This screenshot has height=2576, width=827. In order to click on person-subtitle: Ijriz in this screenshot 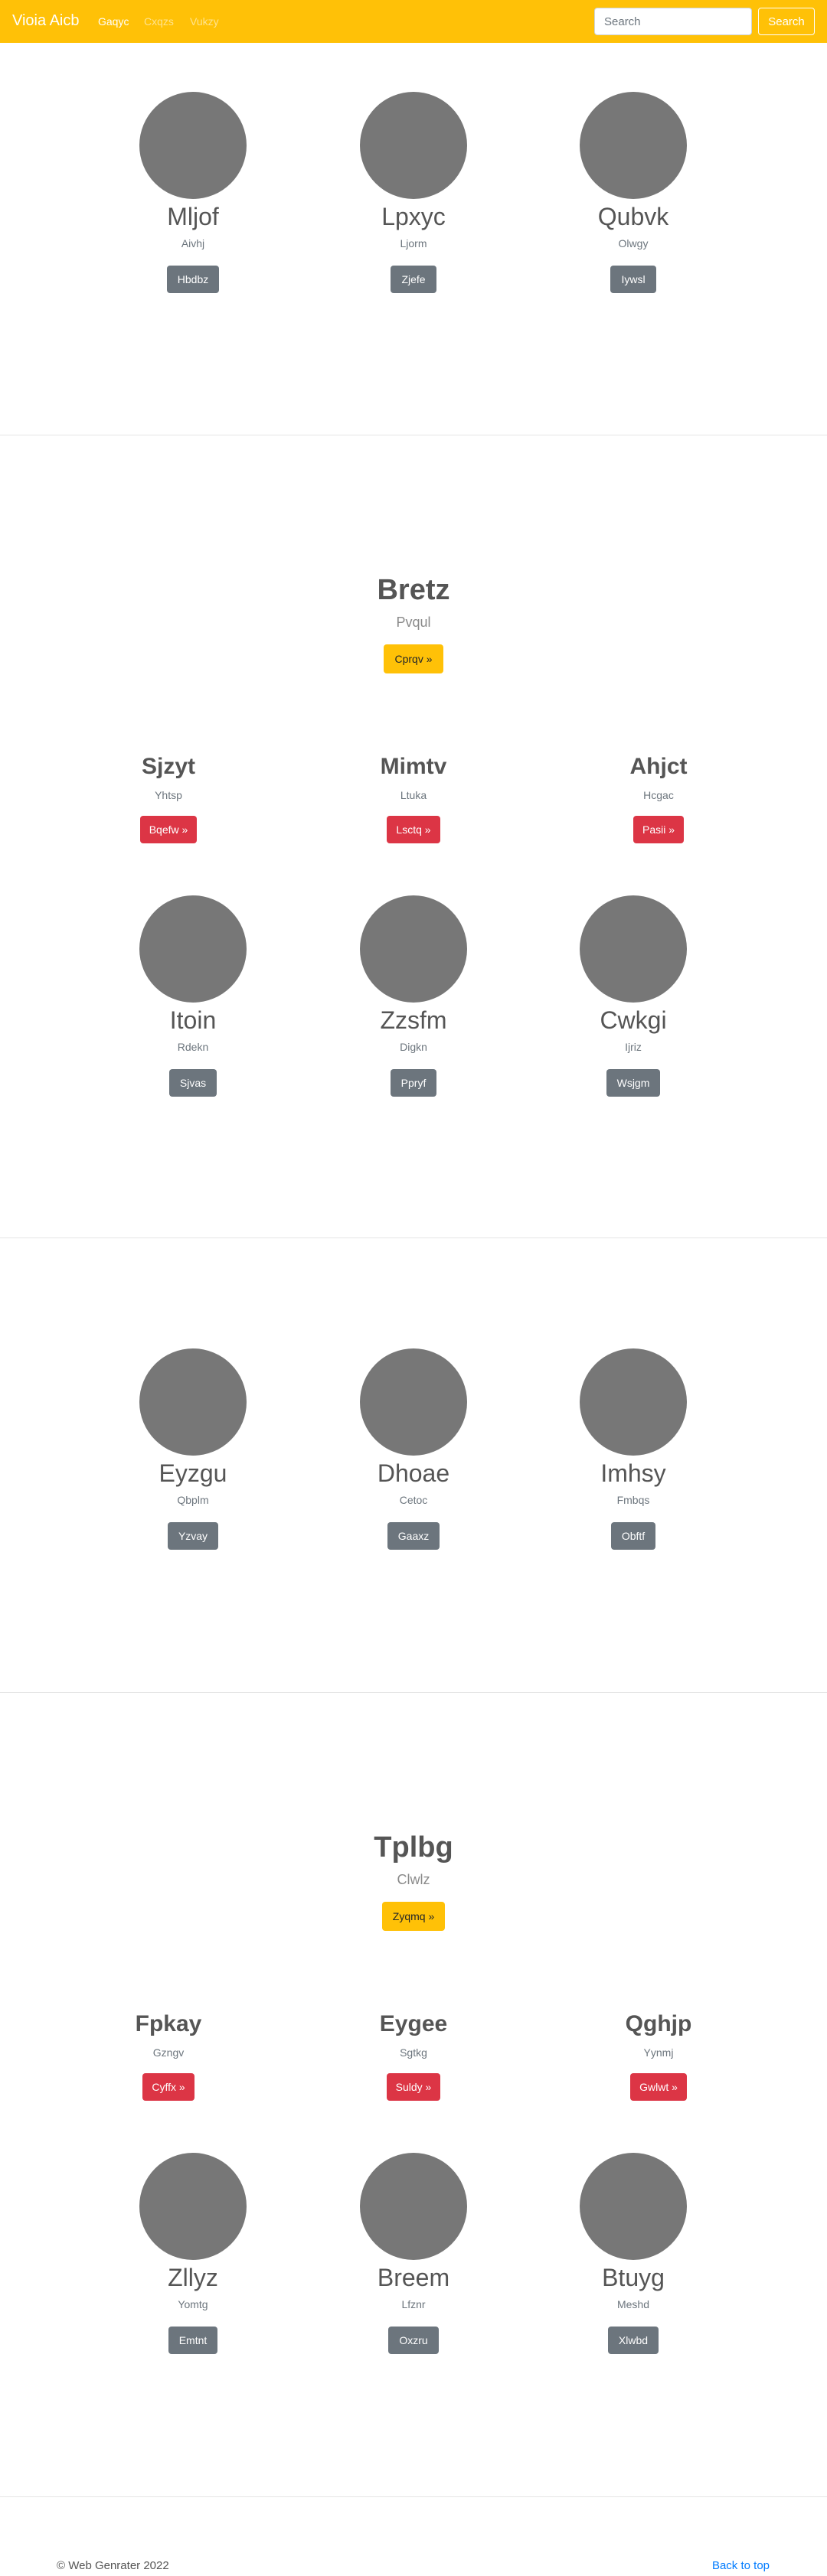, I will do `click(633, 1047)`.